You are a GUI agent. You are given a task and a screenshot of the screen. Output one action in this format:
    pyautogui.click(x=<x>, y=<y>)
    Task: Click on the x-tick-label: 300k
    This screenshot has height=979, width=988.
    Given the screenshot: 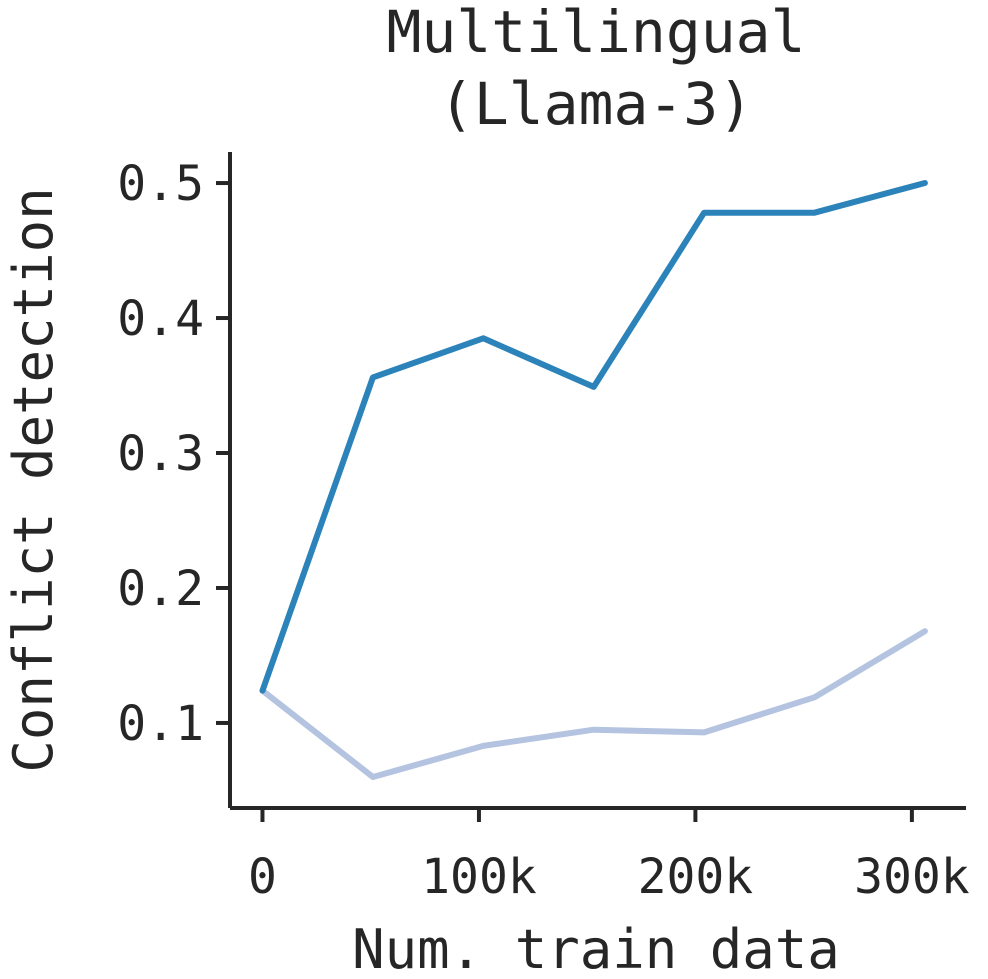 What is the action you would take?
    pyautogui.click(x=912, y=877)
    